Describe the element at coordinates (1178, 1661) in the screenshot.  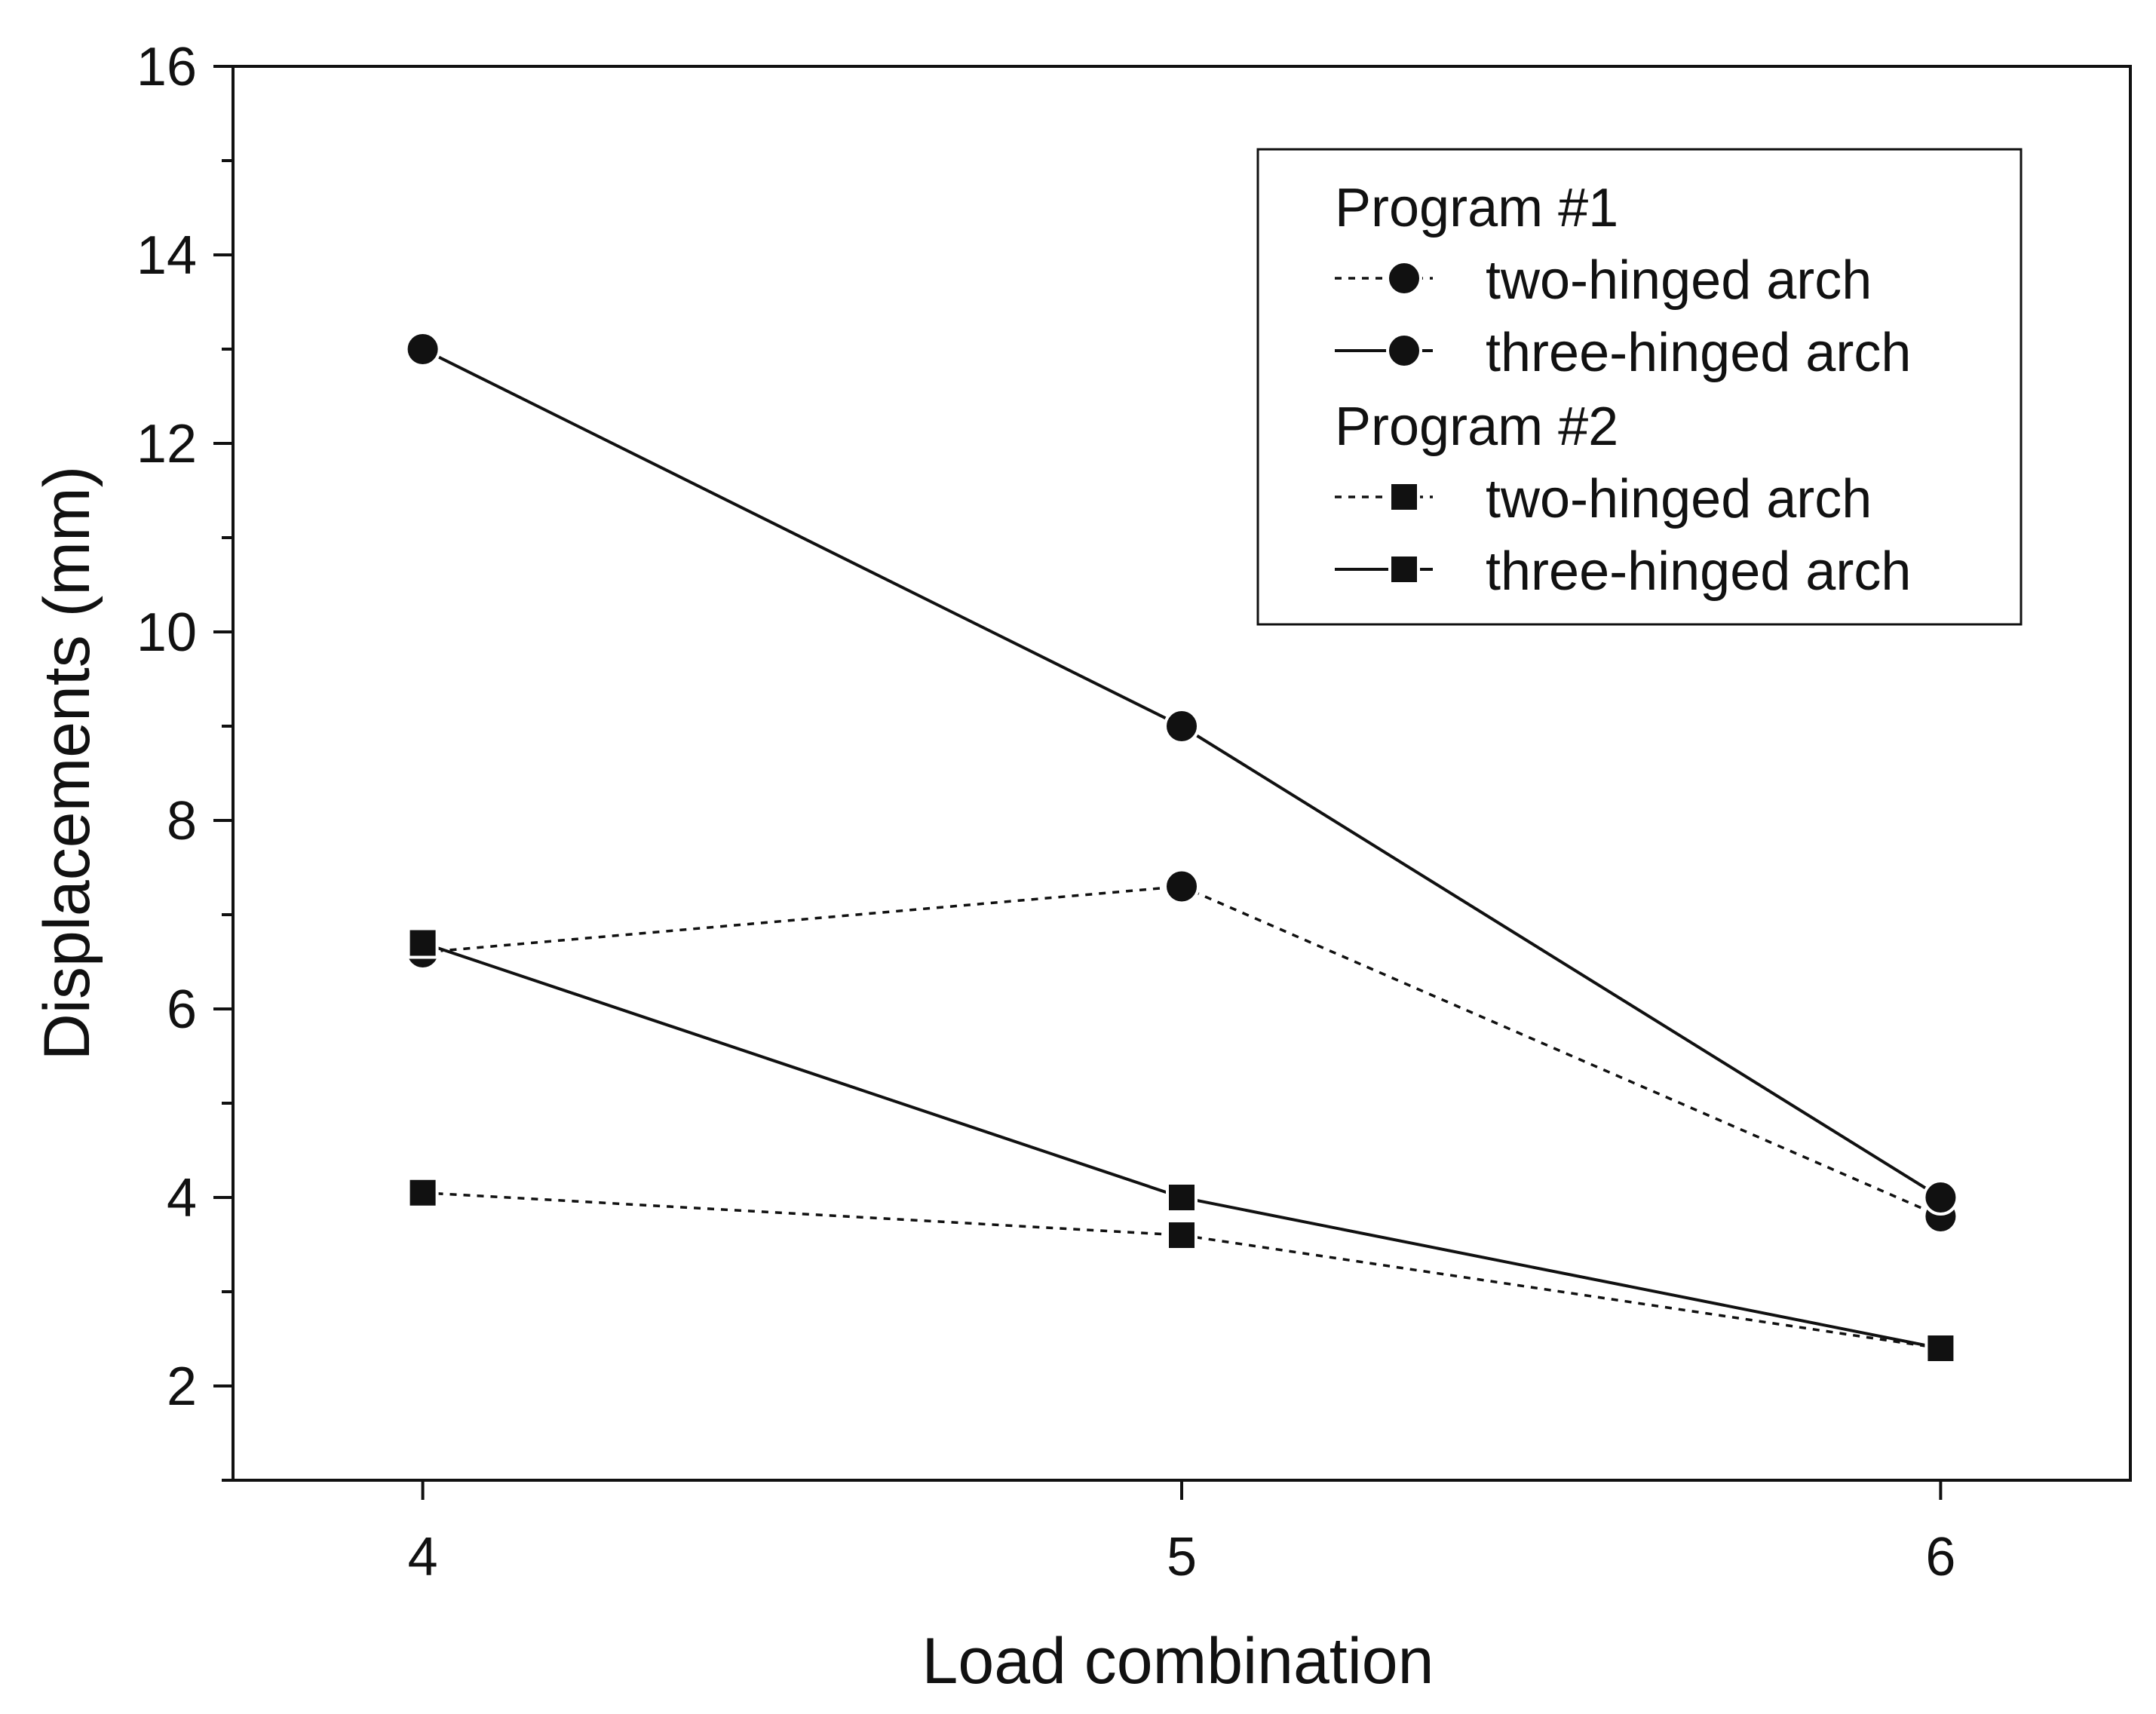
I see `x-axis-label: Load combination` at that location.